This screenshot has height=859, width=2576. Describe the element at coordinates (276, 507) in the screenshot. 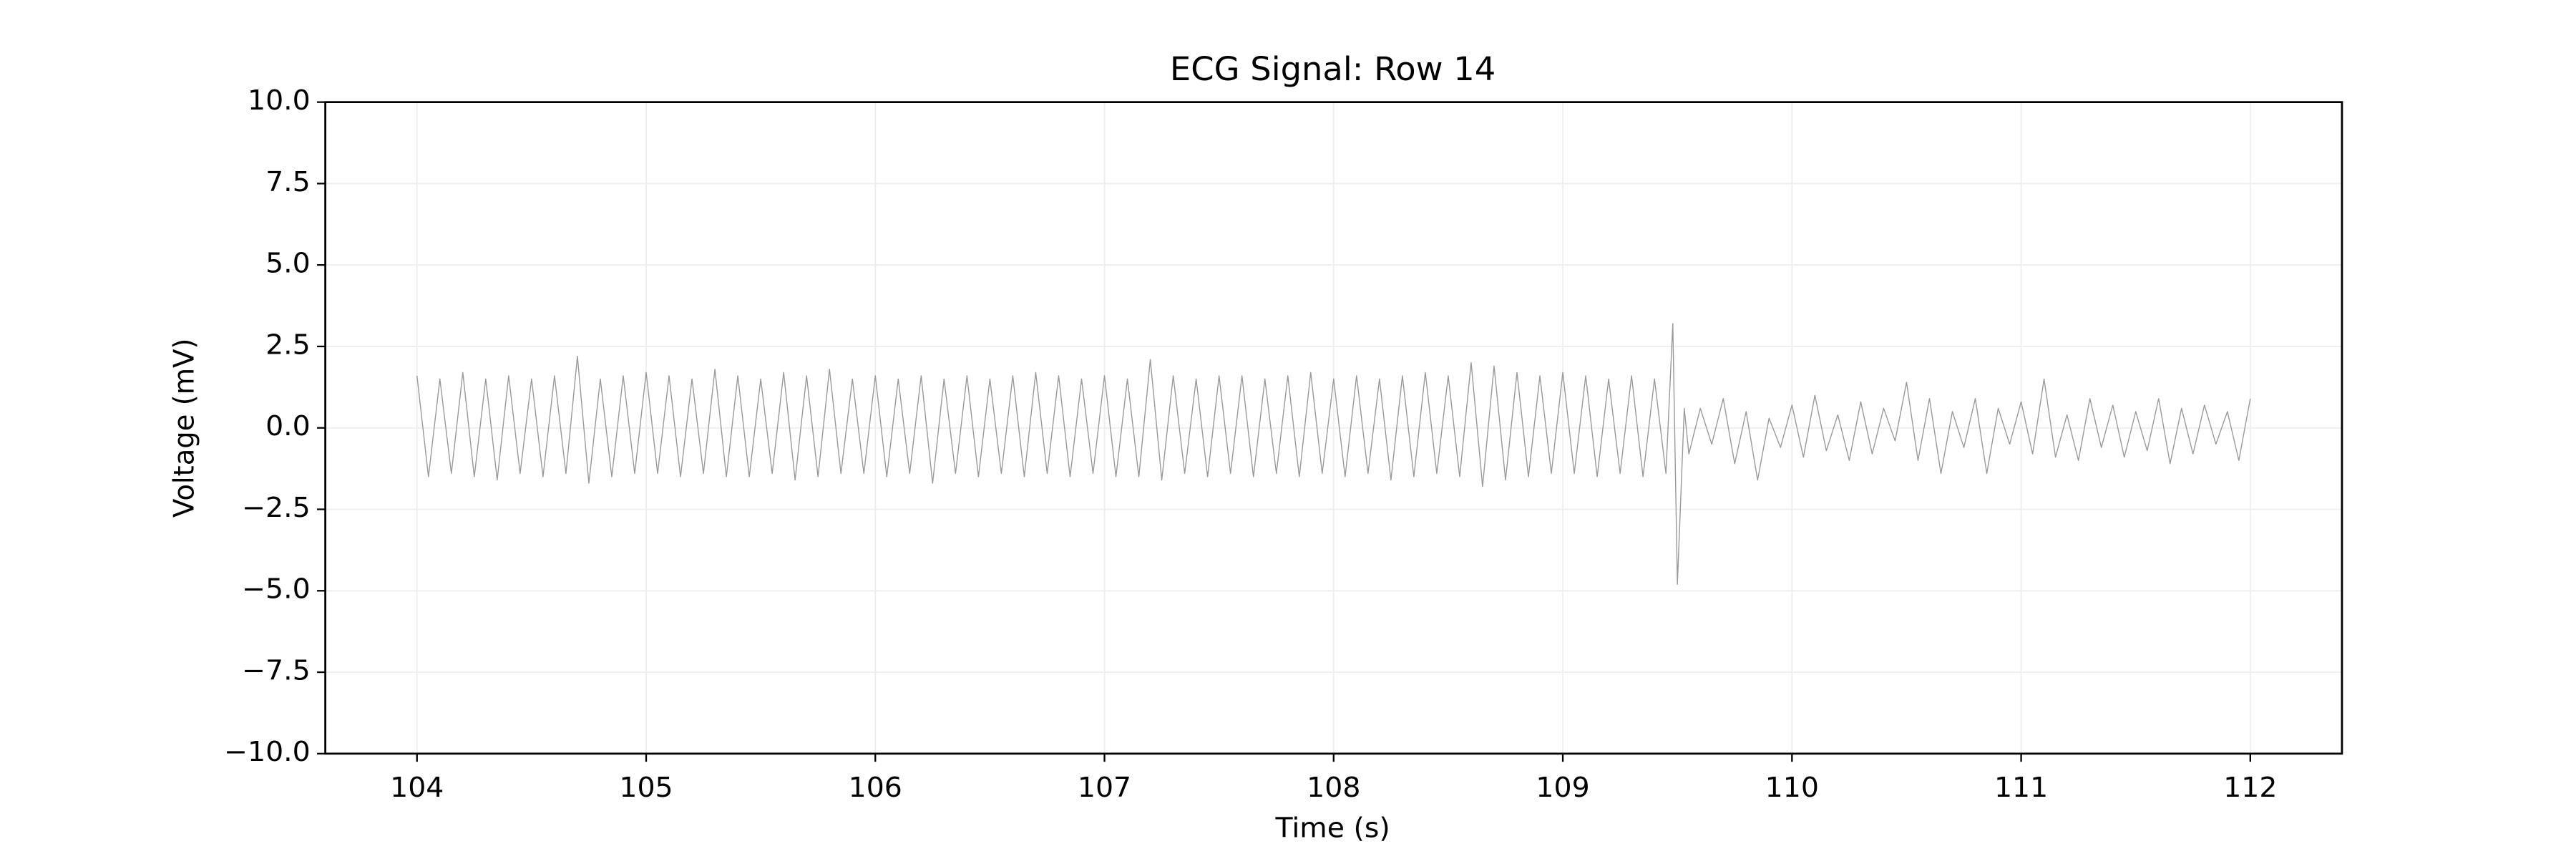

I see `y-tick-label: −2.5` at that location.